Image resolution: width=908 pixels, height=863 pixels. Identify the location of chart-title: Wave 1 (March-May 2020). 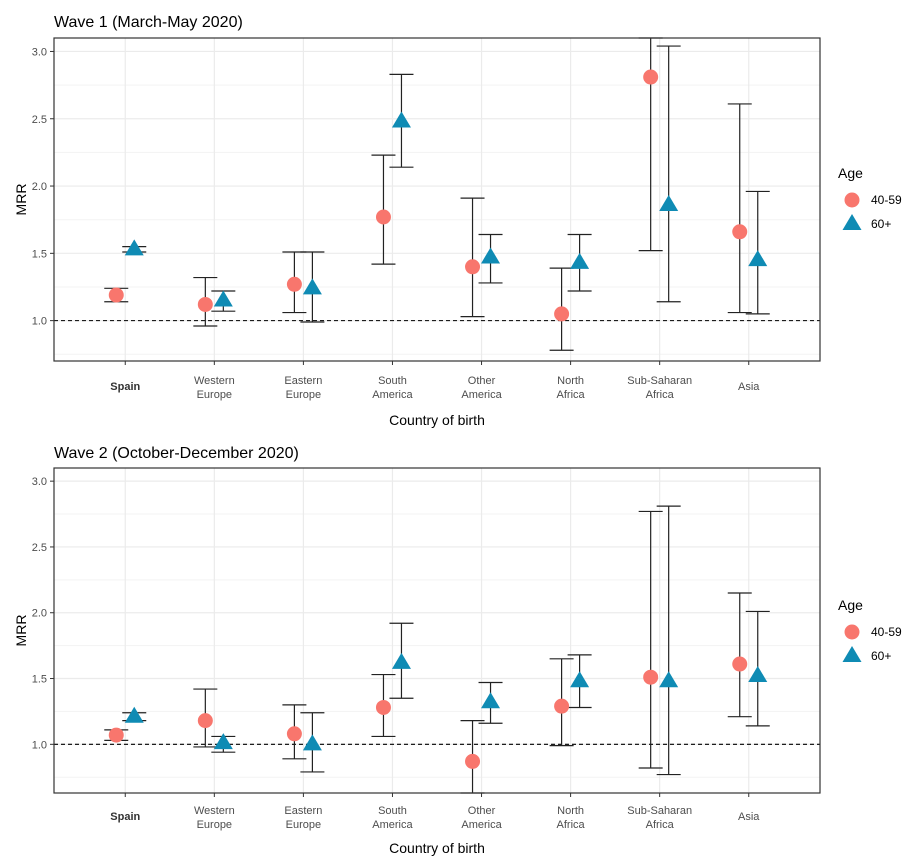
(148, 22).